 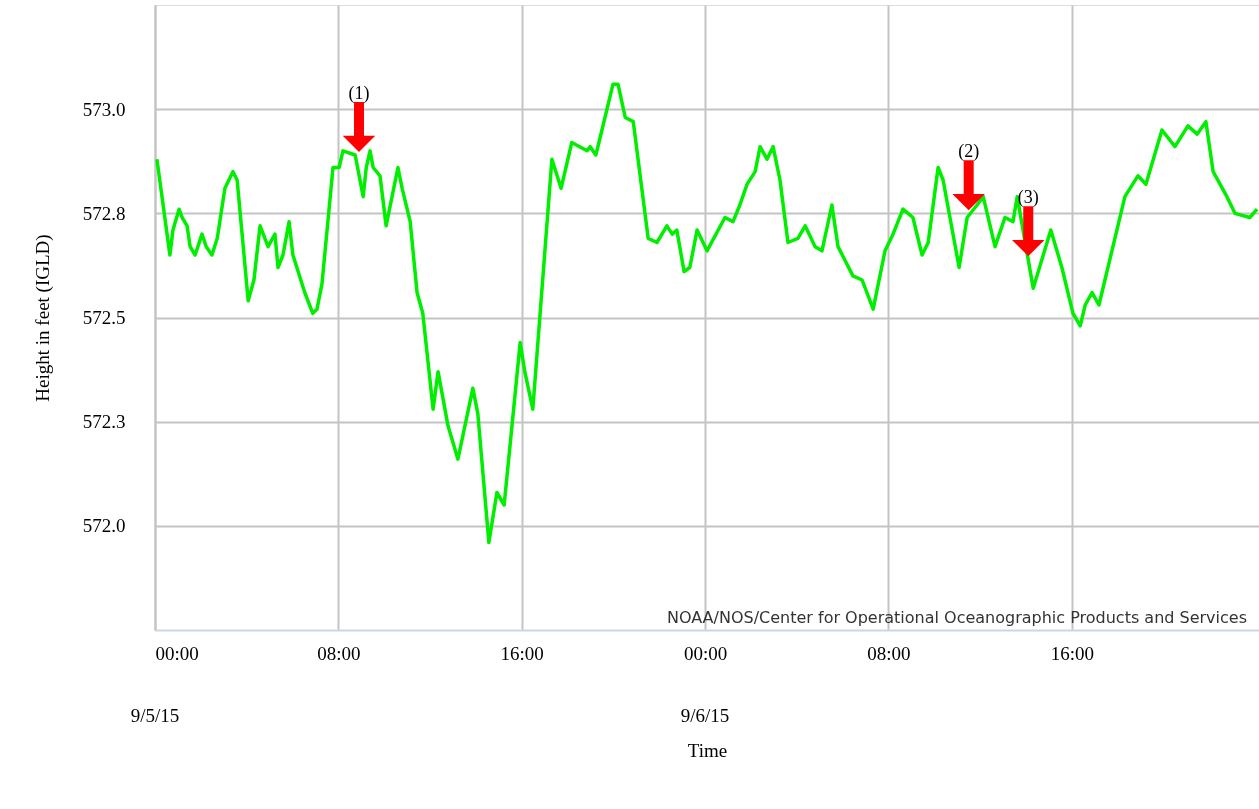 I want to click on annotation: NOAA/NOS/Center for Operational Oceanographic Products and Services, so click(x=956, y=617).